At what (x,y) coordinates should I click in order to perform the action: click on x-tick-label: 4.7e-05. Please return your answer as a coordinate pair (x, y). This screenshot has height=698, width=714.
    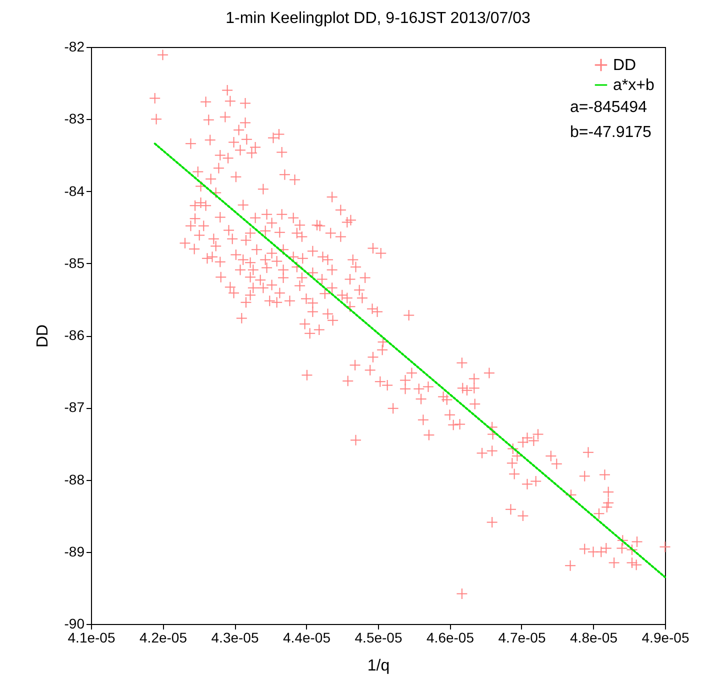
    Looking at the image, I should click on (522, 638).